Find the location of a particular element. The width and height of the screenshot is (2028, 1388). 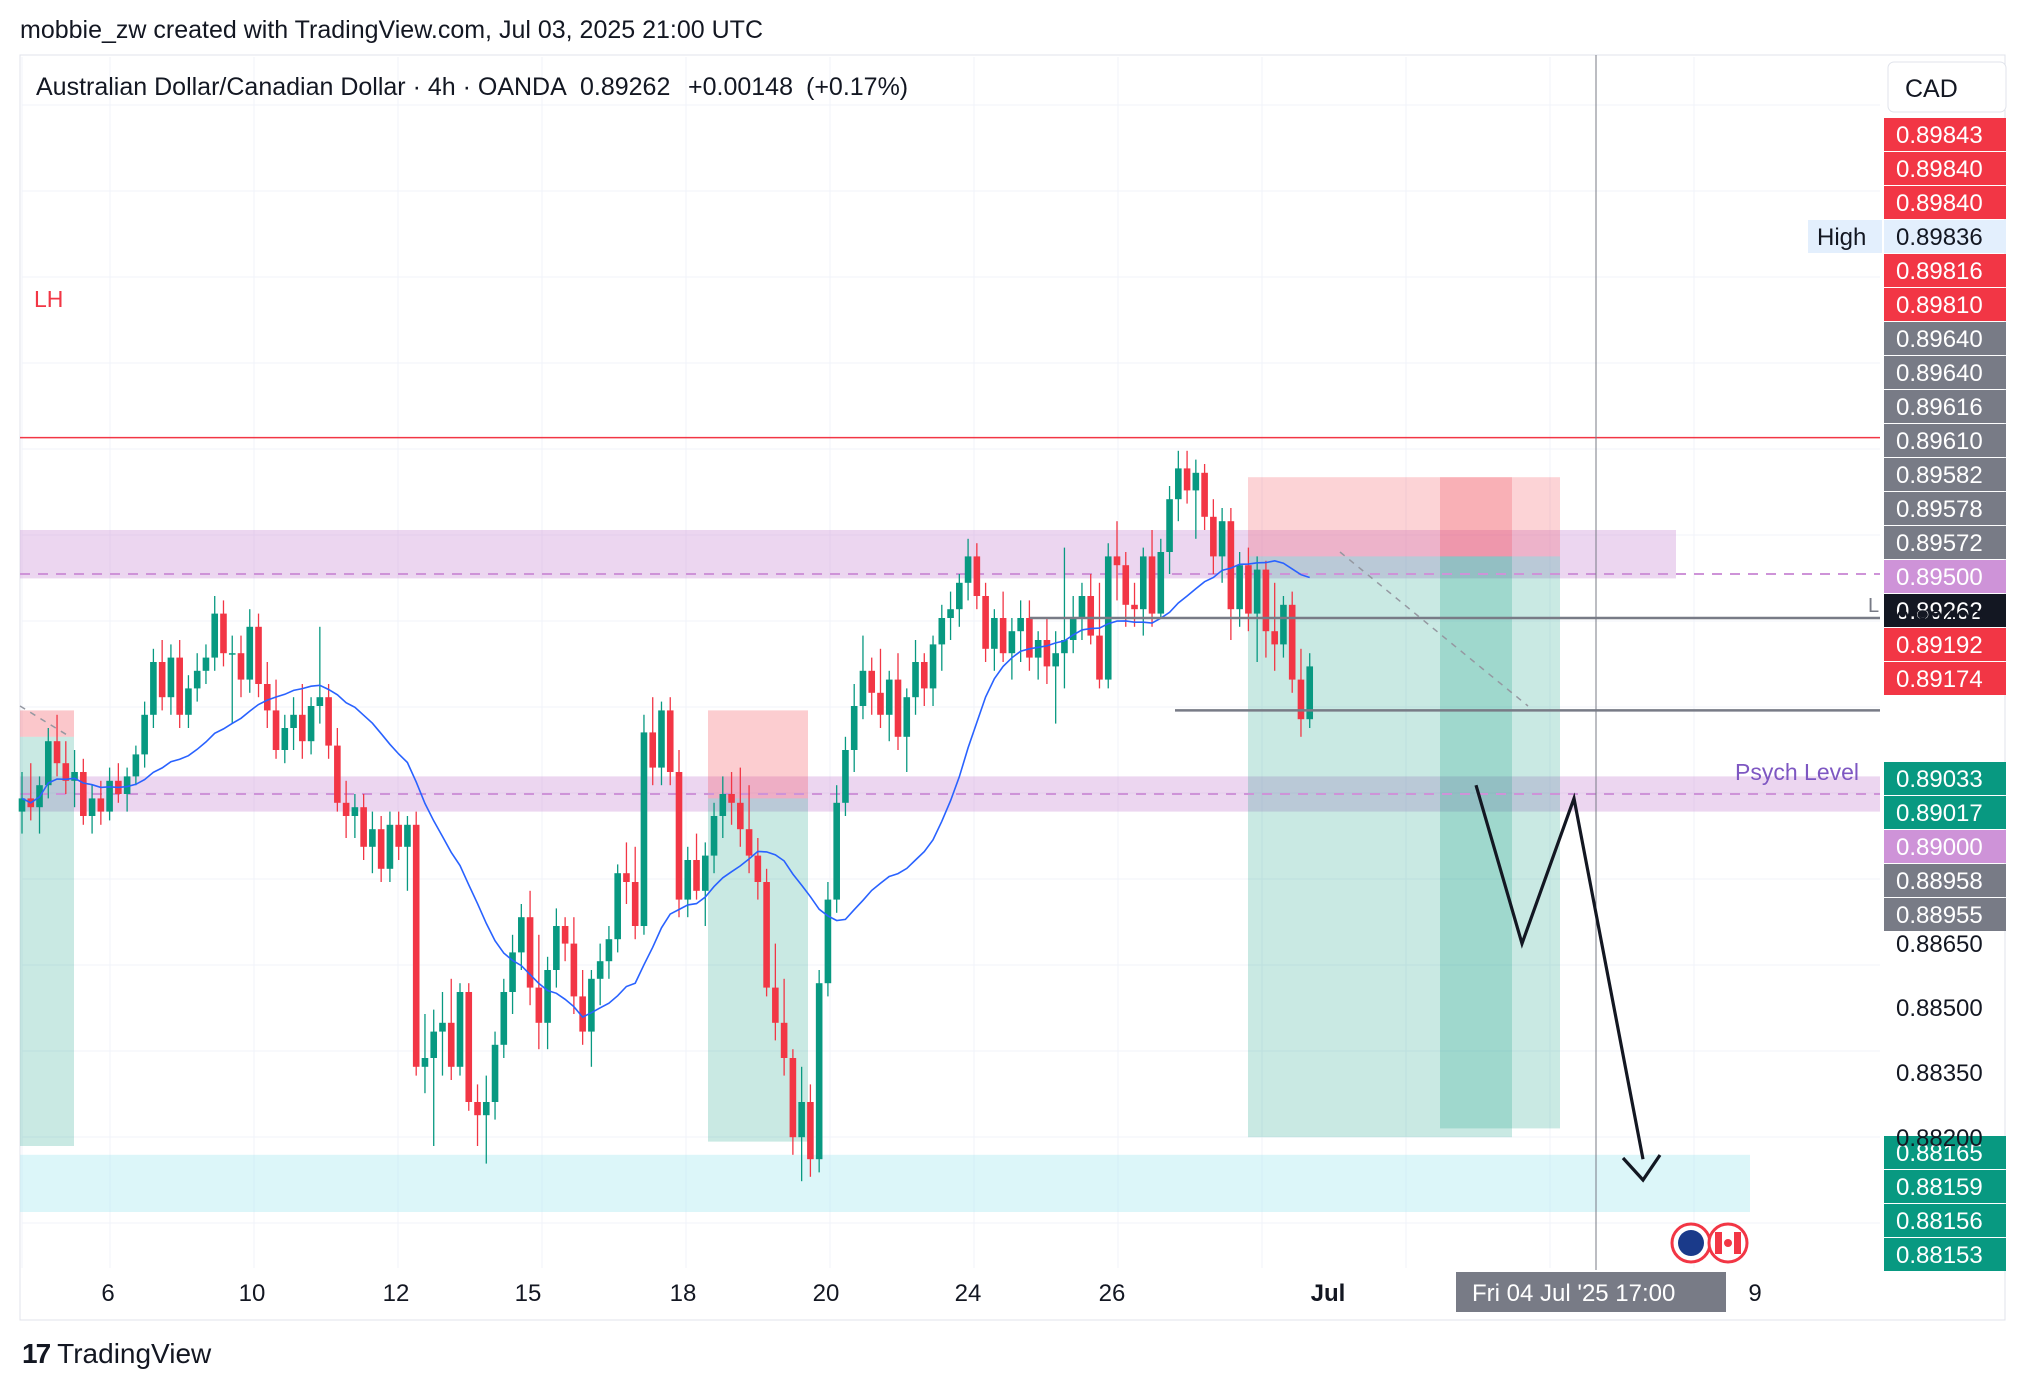

time-axis-tick: Jul is located at coordinates (1328, 1293).